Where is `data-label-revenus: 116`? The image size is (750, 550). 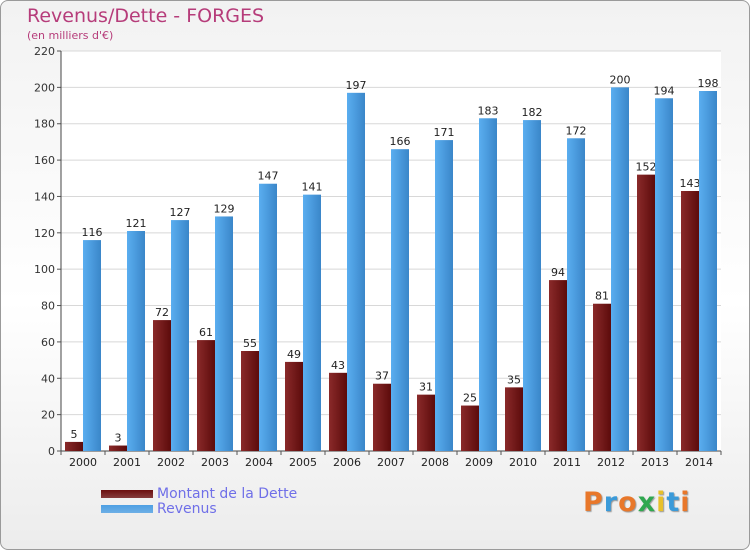 data-label-revenus: 116 is located at coordinates (92, 232).